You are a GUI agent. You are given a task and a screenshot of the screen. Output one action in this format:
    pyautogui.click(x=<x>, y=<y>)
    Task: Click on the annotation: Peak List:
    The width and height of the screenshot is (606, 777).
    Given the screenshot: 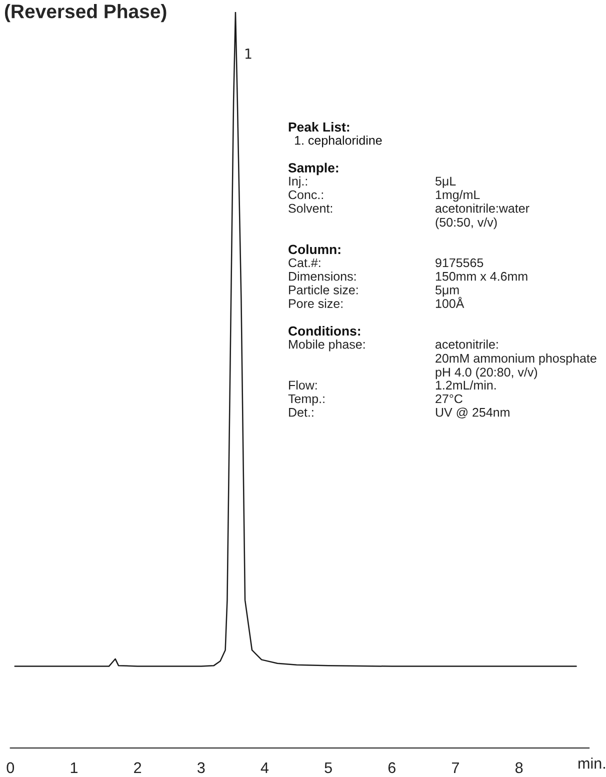 What is the action you would take?
    pyautogui.click(x=319, y=127)
    